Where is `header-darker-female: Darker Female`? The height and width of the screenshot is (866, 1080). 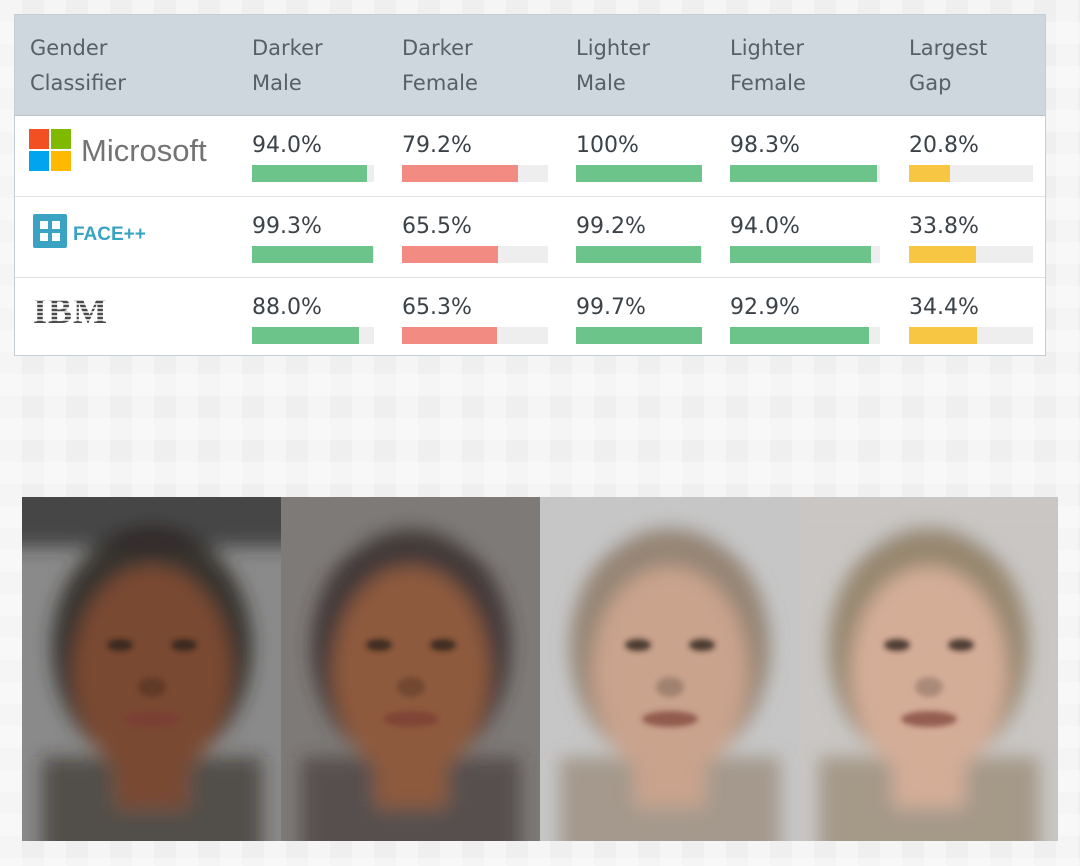
header-darker-female: Darker Female is located at coordinates (440, 65).